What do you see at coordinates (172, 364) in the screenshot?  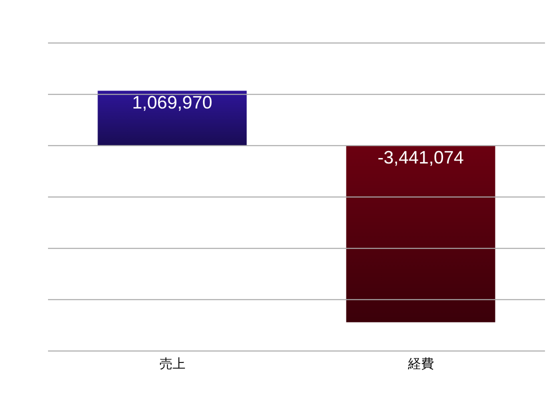 I see `x-tick-label: 売上` at bounding box center [172, 364].